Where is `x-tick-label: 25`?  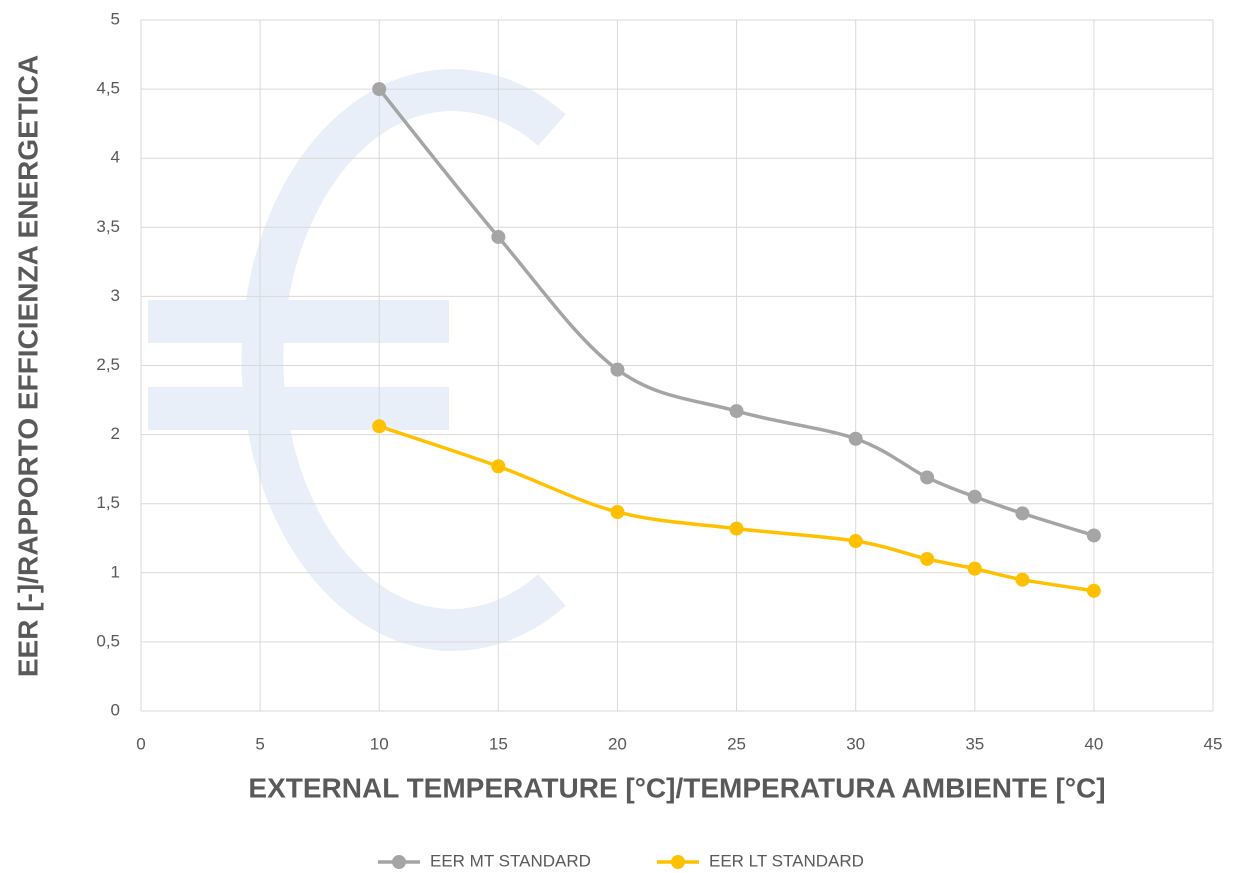
x-tick-label: 25 is located at coordinates (736, 743).